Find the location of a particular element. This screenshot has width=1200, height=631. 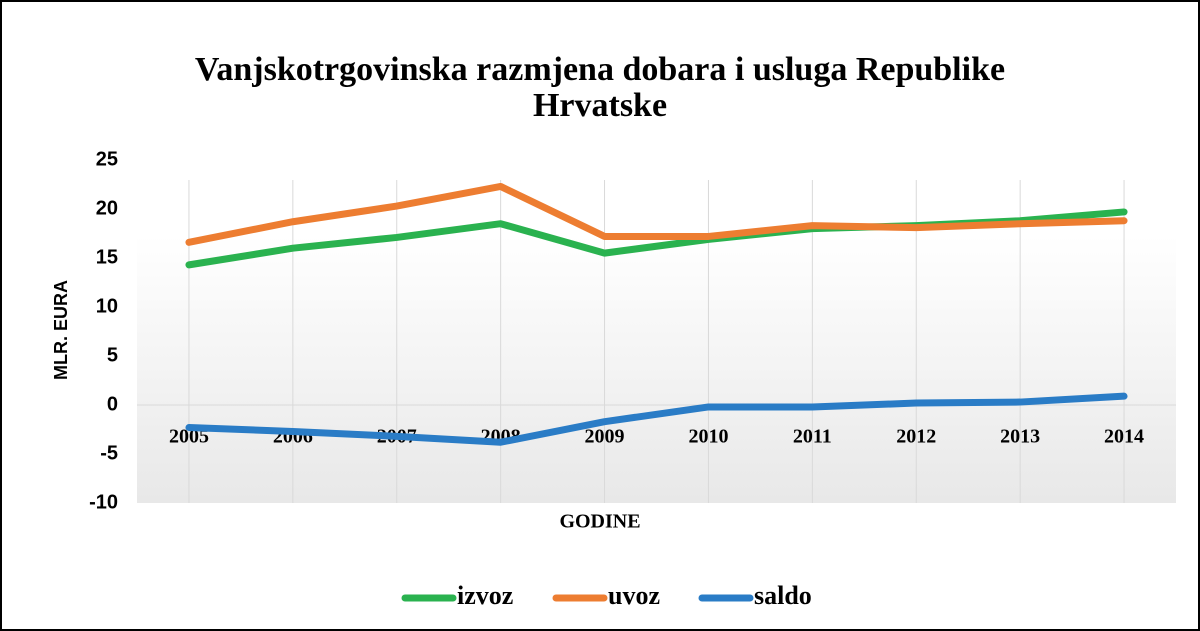

x-tick-label: 2009 is located at coordinates (605, 437).